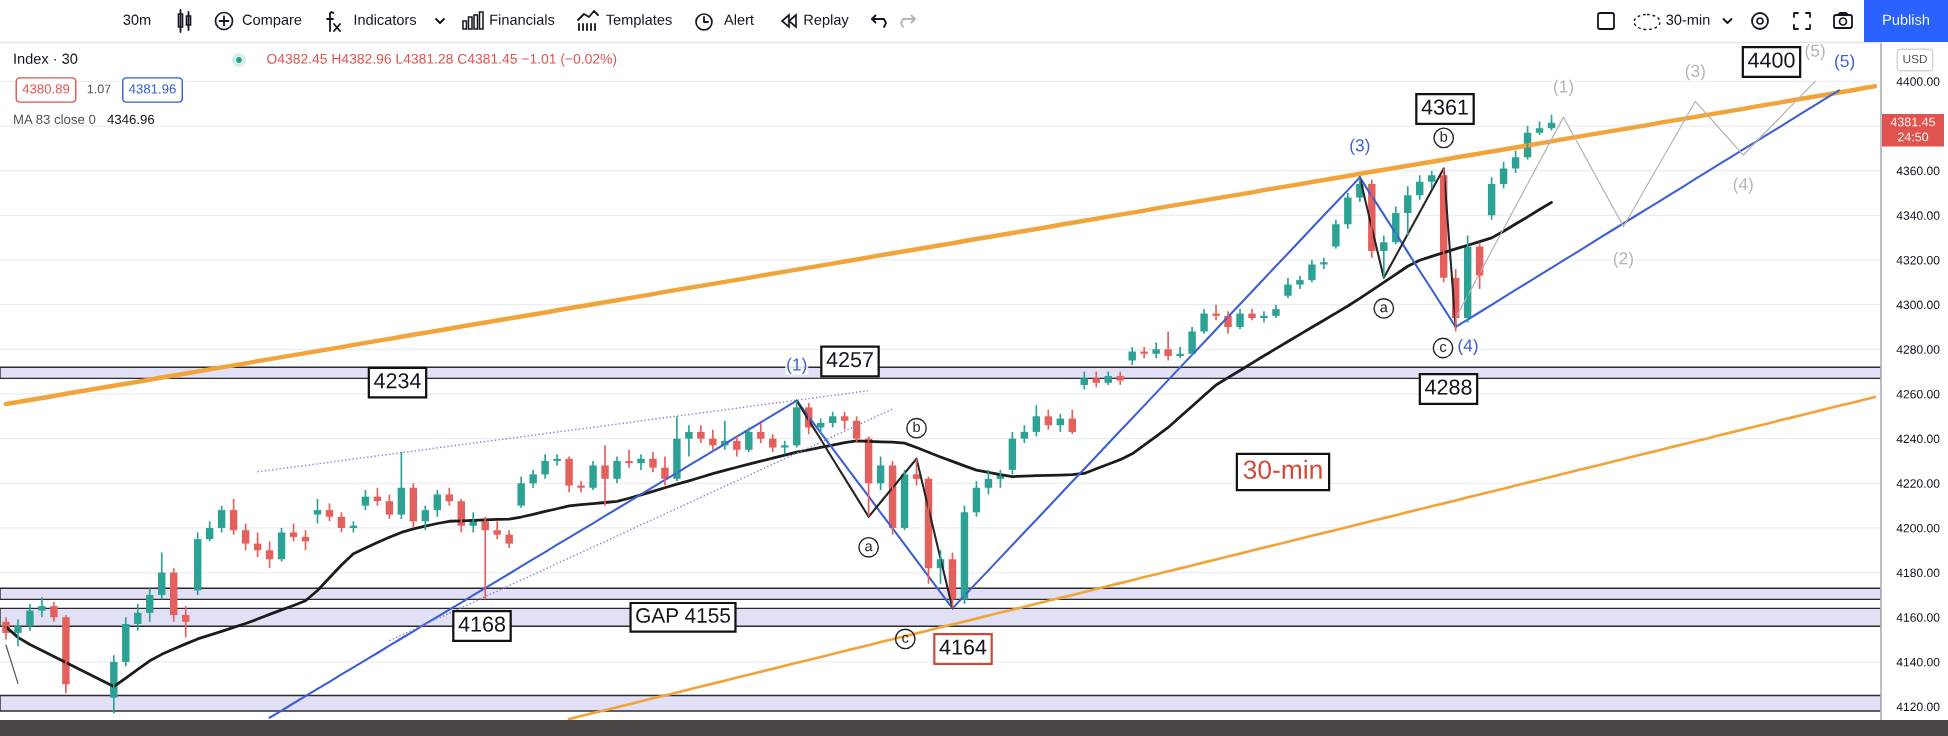 Image resolution: width=1948 pixels, height=736 pixels. What do you see at coordinates (1918, 215) in the screenshot?
I see `y-tick-label: 4340.00` at bounding box center [1918, 215].